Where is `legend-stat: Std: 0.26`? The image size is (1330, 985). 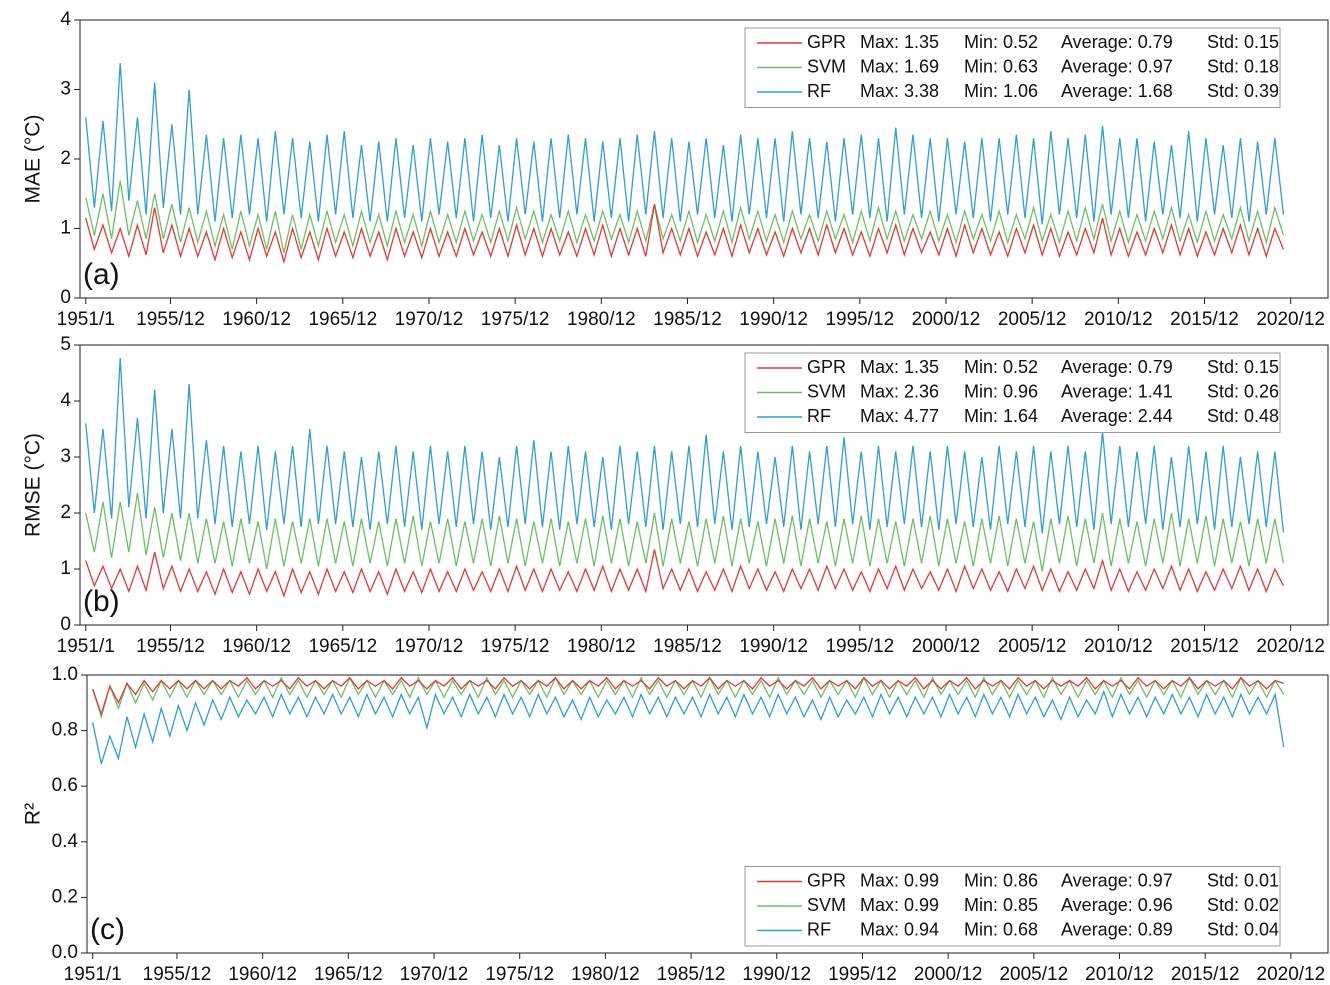 legend-stat: Std: 0.26 is located at coordinates (1243, 391).